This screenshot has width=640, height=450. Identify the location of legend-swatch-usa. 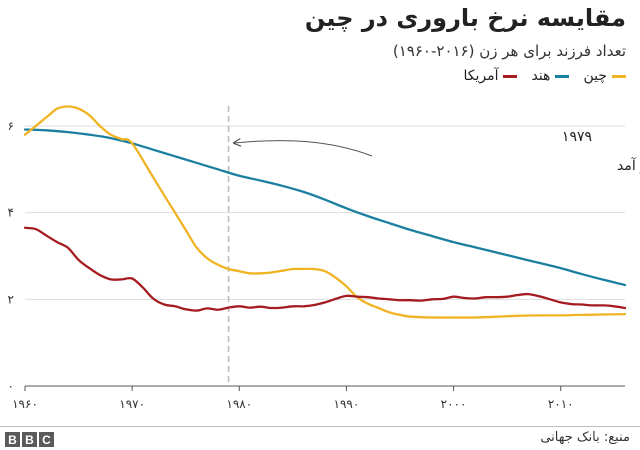
(510, 76).